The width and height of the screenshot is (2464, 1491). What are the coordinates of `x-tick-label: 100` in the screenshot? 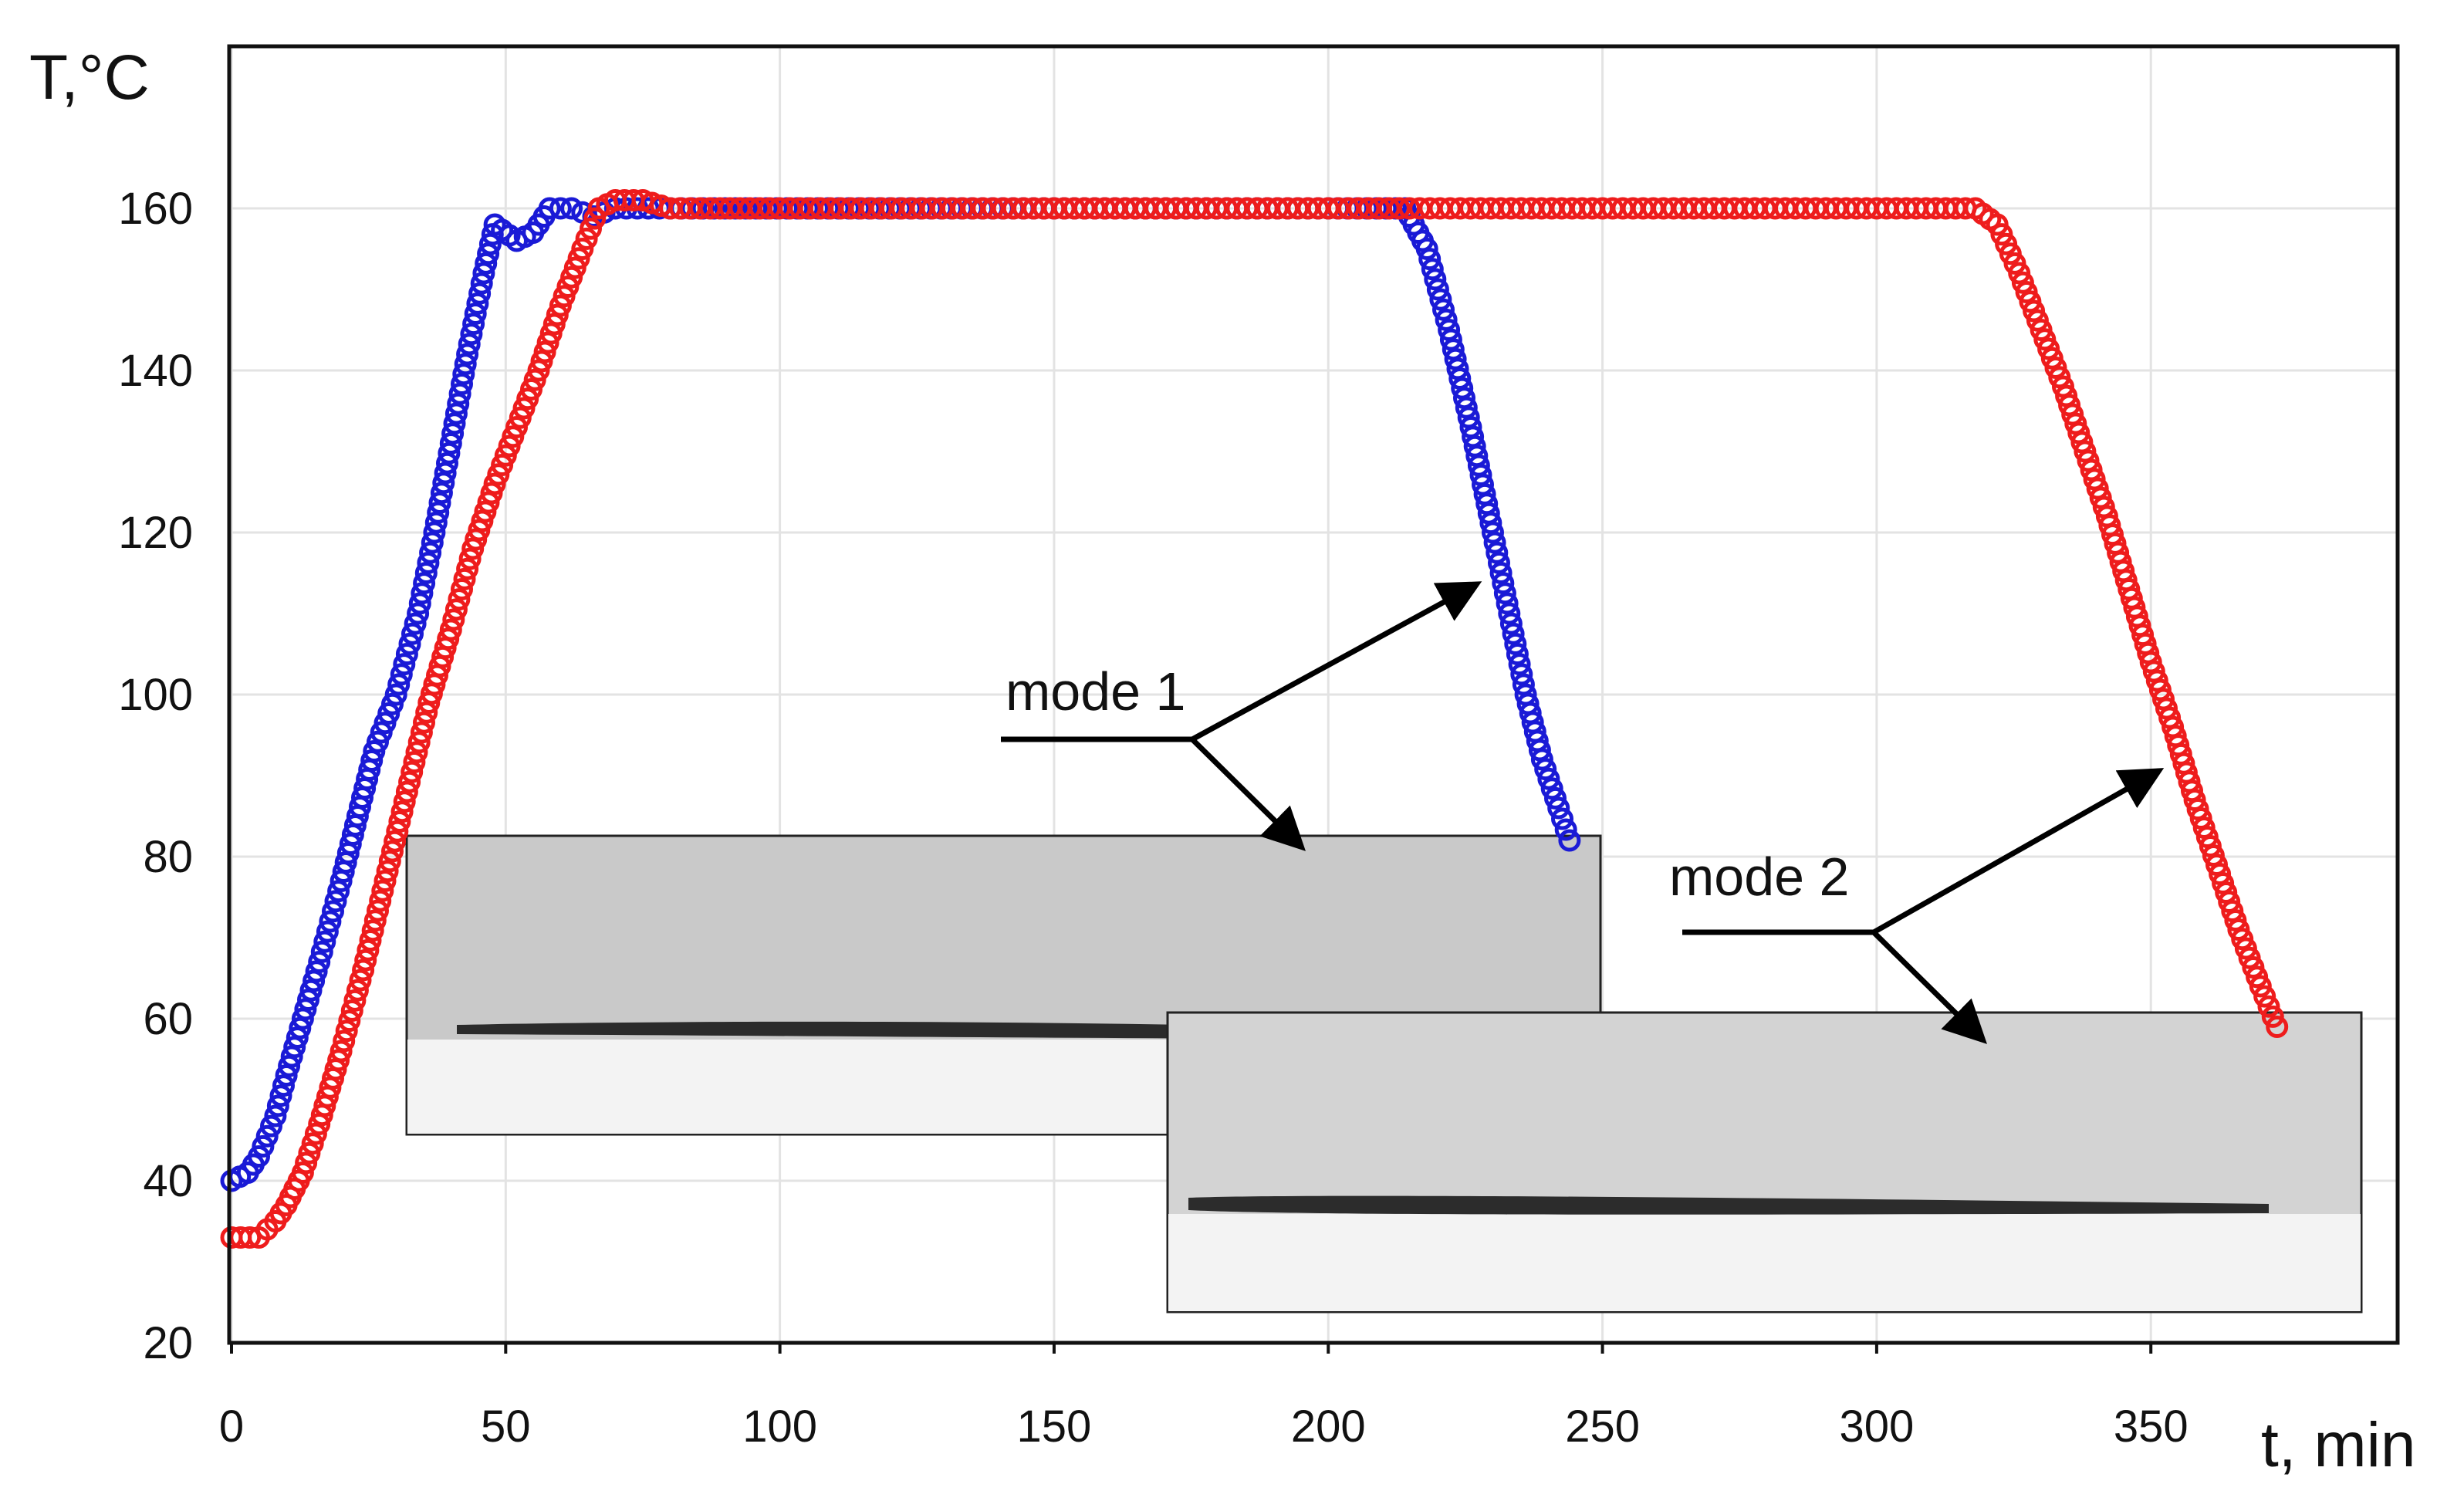 It's located at (779, 1426).